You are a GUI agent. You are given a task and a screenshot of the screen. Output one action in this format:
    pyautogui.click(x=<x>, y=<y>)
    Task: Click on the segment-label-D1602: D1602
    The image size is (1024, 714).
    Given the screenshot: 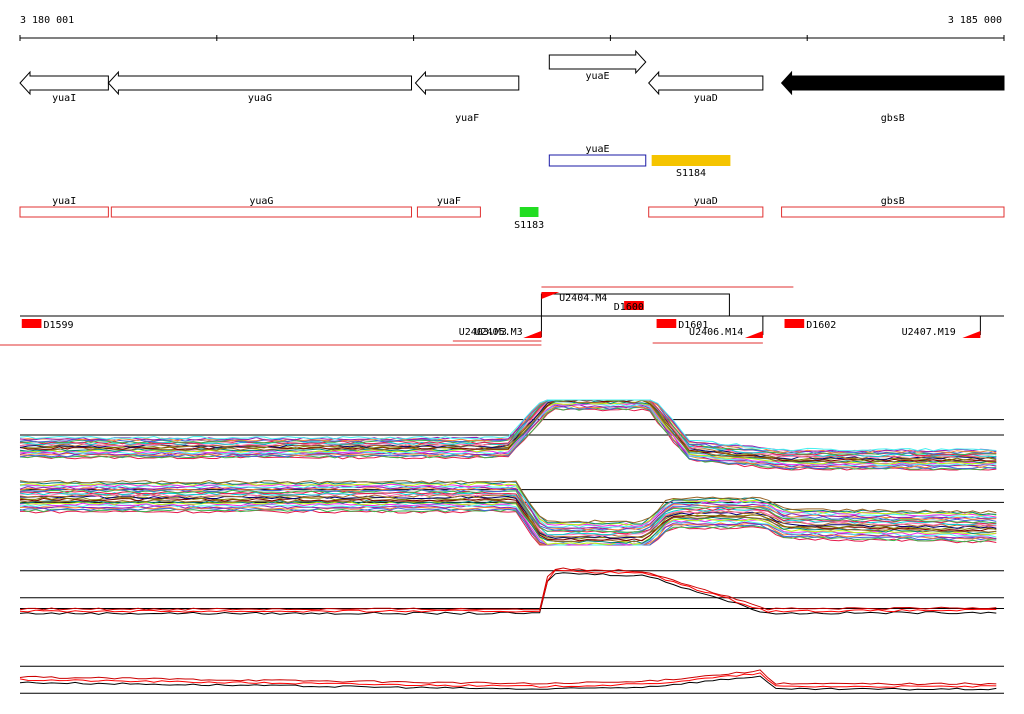 What is the action you would take?
    pyautogui.click(x=821, y=325)
    